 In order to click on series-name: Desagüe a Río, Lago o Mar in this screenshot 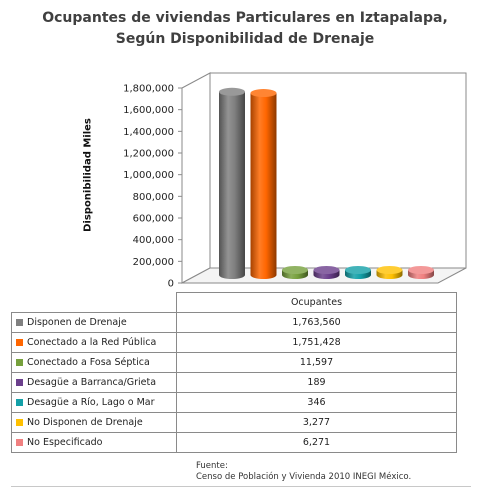, I will do `click(91, 402)`.